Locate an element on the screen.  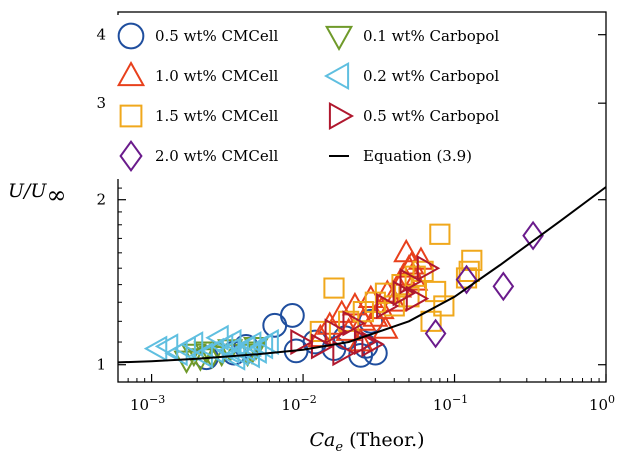
legend-label: 0.1 wt% Carbopol is located at coordinates (431, 36).